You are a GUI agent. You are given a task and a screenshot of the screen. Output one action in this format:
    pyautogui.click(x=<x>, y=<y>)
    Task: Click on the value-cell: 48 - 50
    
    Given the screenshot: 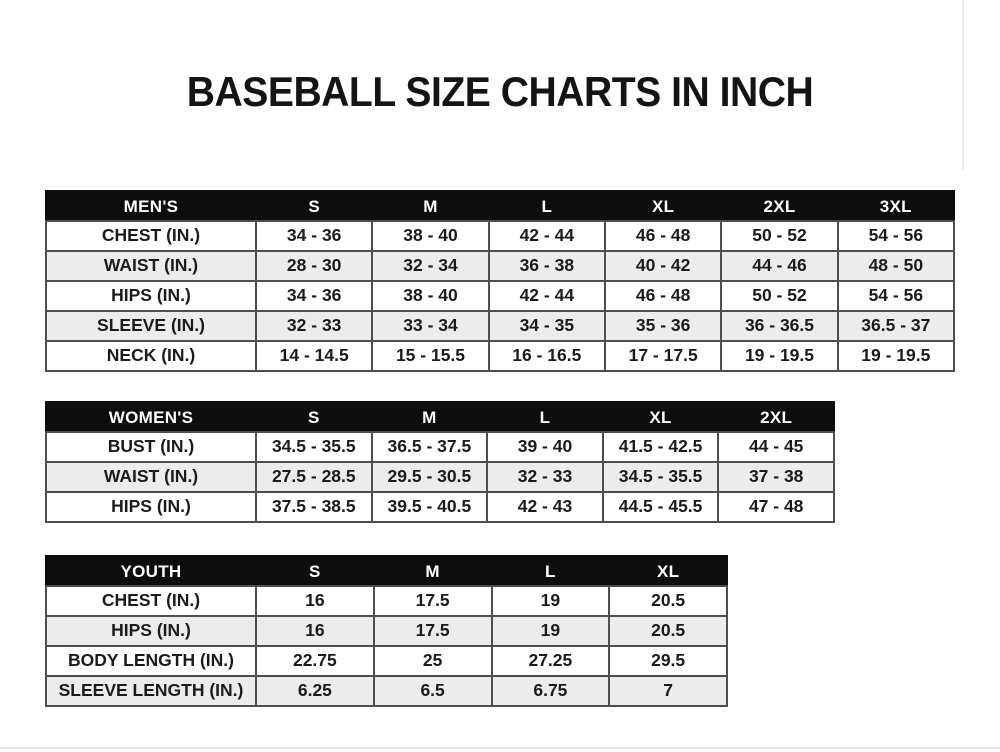 What is the action you would take?
    pyautogui.click(x=896, y=266)
    